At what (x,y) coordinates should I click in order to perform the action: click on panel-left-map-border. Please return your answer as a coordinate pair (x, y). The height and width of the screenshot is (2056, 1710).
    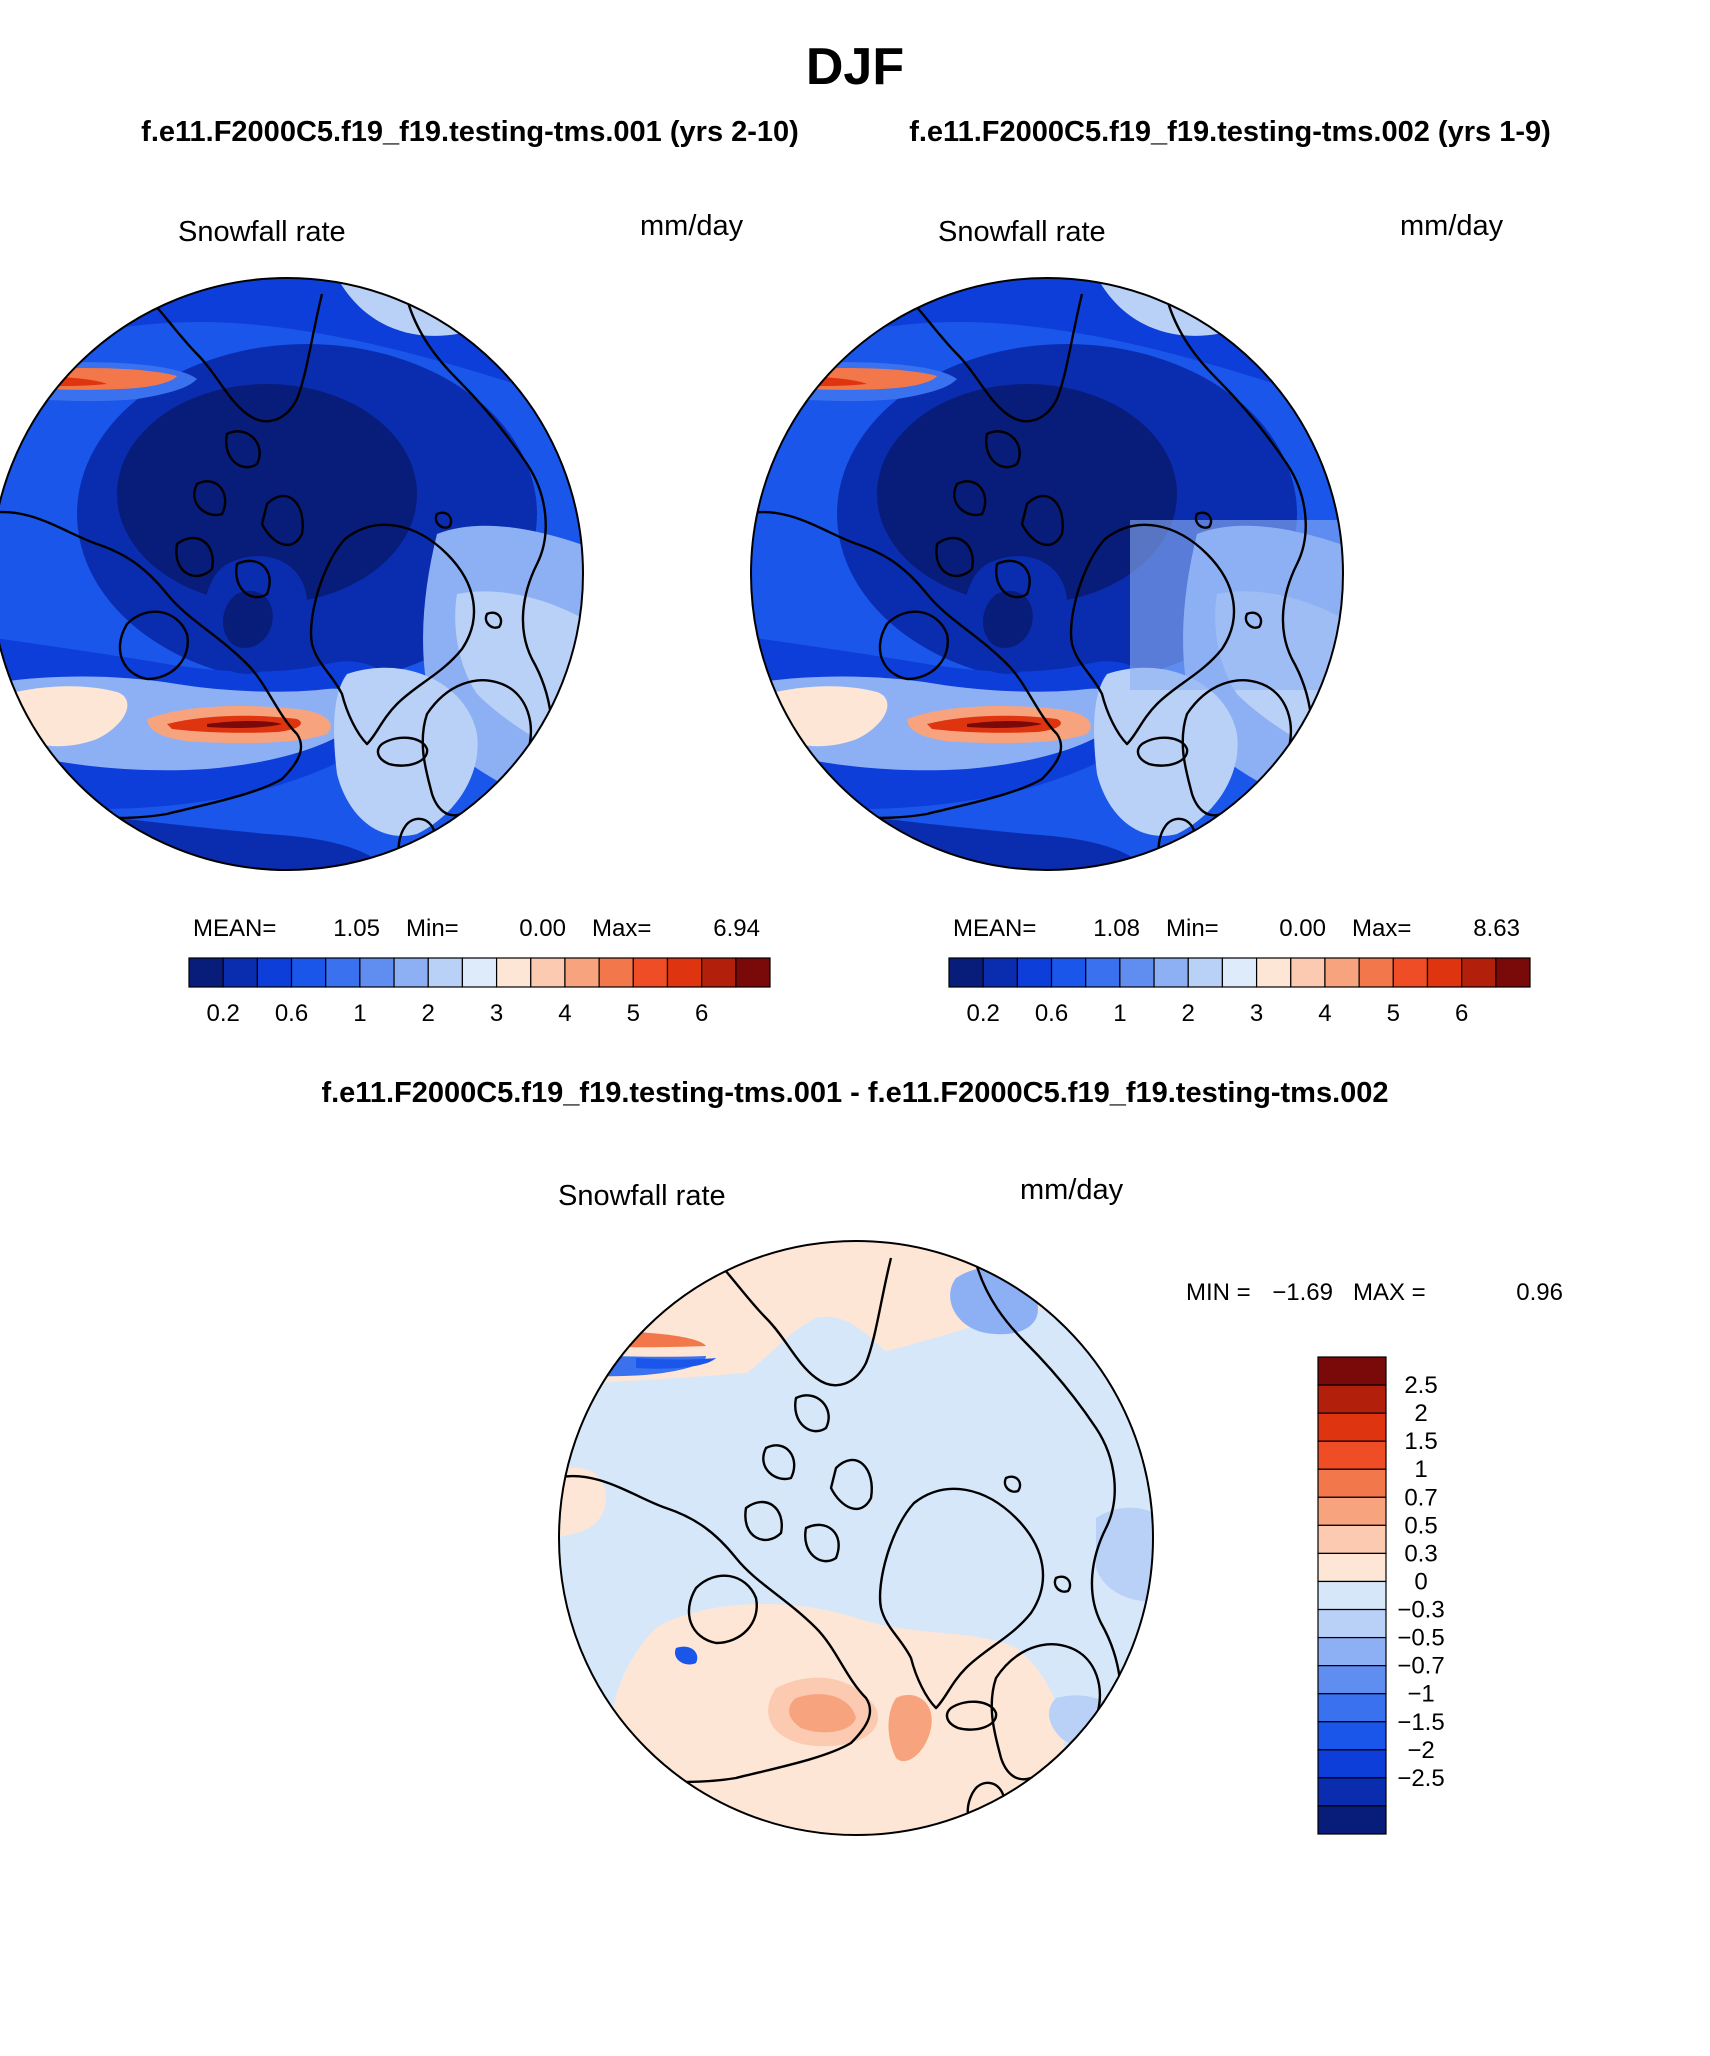
    Looking at the image, I should click on (292, 574).